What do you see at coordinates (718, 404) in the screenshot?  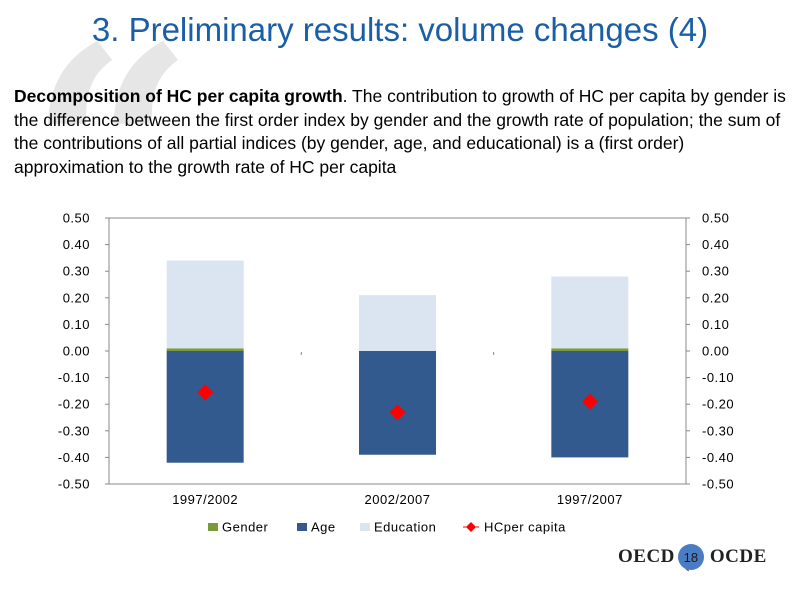 I see `y-tick-label-right: -0.20` at bounding box center [718, 404].